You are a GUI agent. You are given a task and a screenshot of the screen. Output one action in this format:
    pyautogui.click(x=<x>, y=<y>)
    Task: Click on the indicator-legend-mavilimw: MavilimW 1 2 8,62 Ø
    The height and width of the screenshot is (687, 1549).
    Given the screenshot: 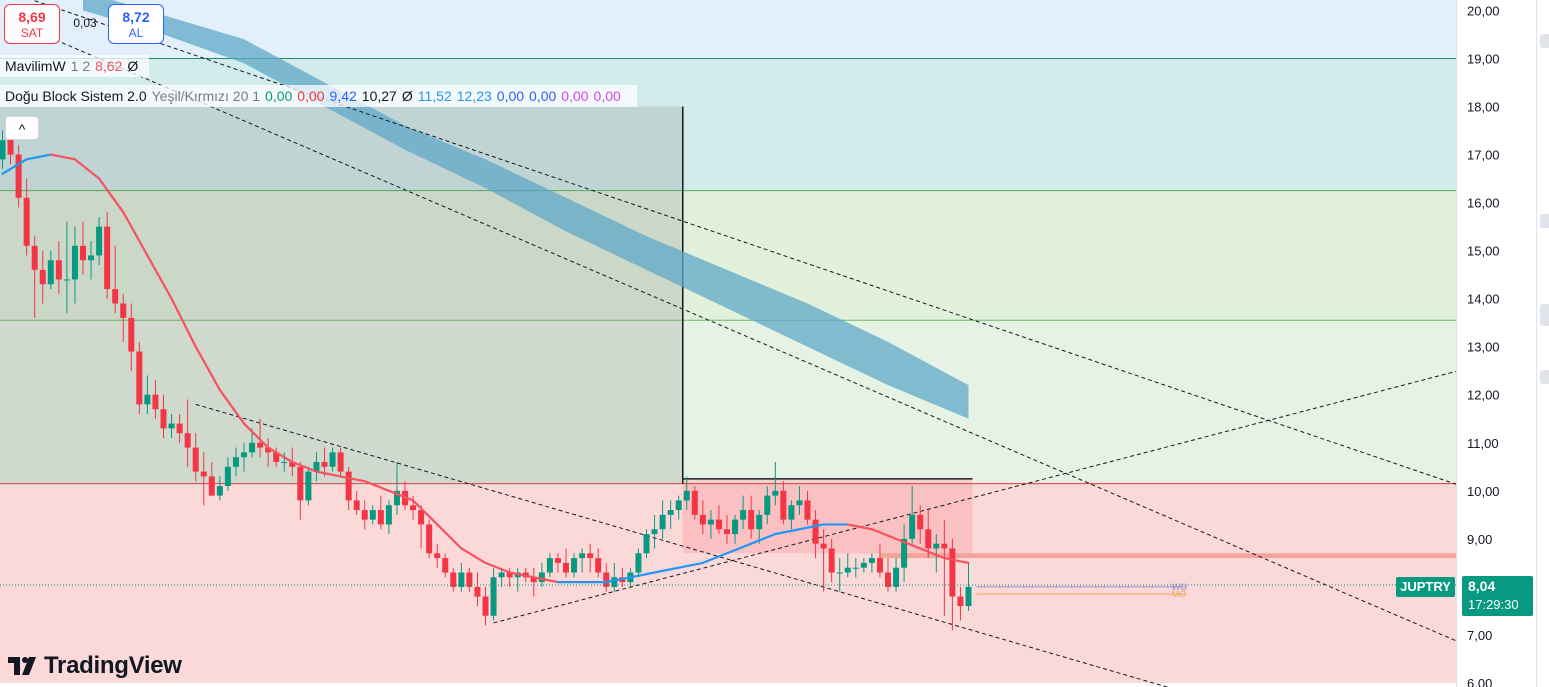 What is the action you would take?
    pyautogui.click(x=75, y=66)
    